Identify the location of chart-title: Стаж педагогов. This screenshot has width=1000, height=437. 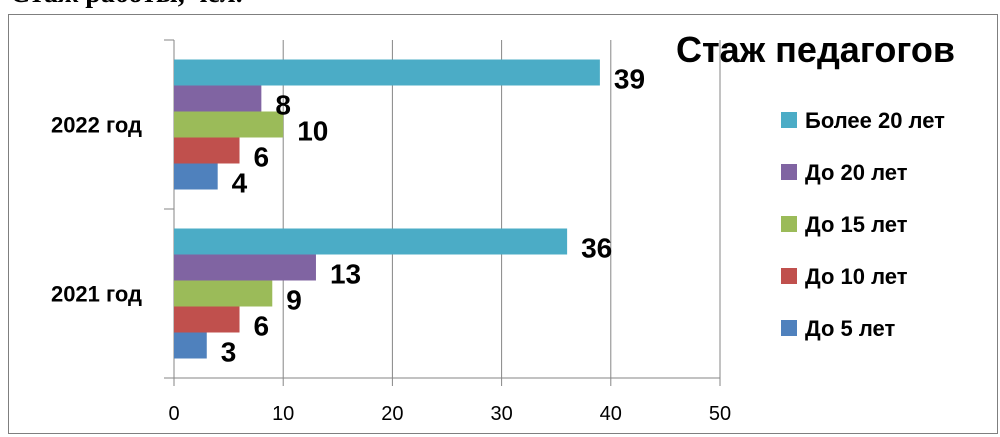
(815, 49).